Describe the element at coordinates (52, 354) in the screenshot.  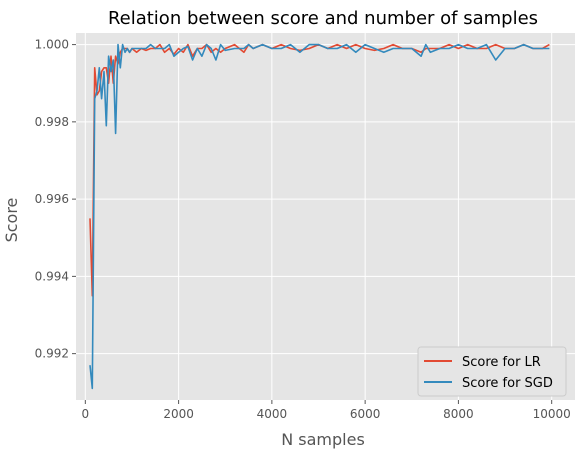
I see `y-tick-label: 0.992` at that location.